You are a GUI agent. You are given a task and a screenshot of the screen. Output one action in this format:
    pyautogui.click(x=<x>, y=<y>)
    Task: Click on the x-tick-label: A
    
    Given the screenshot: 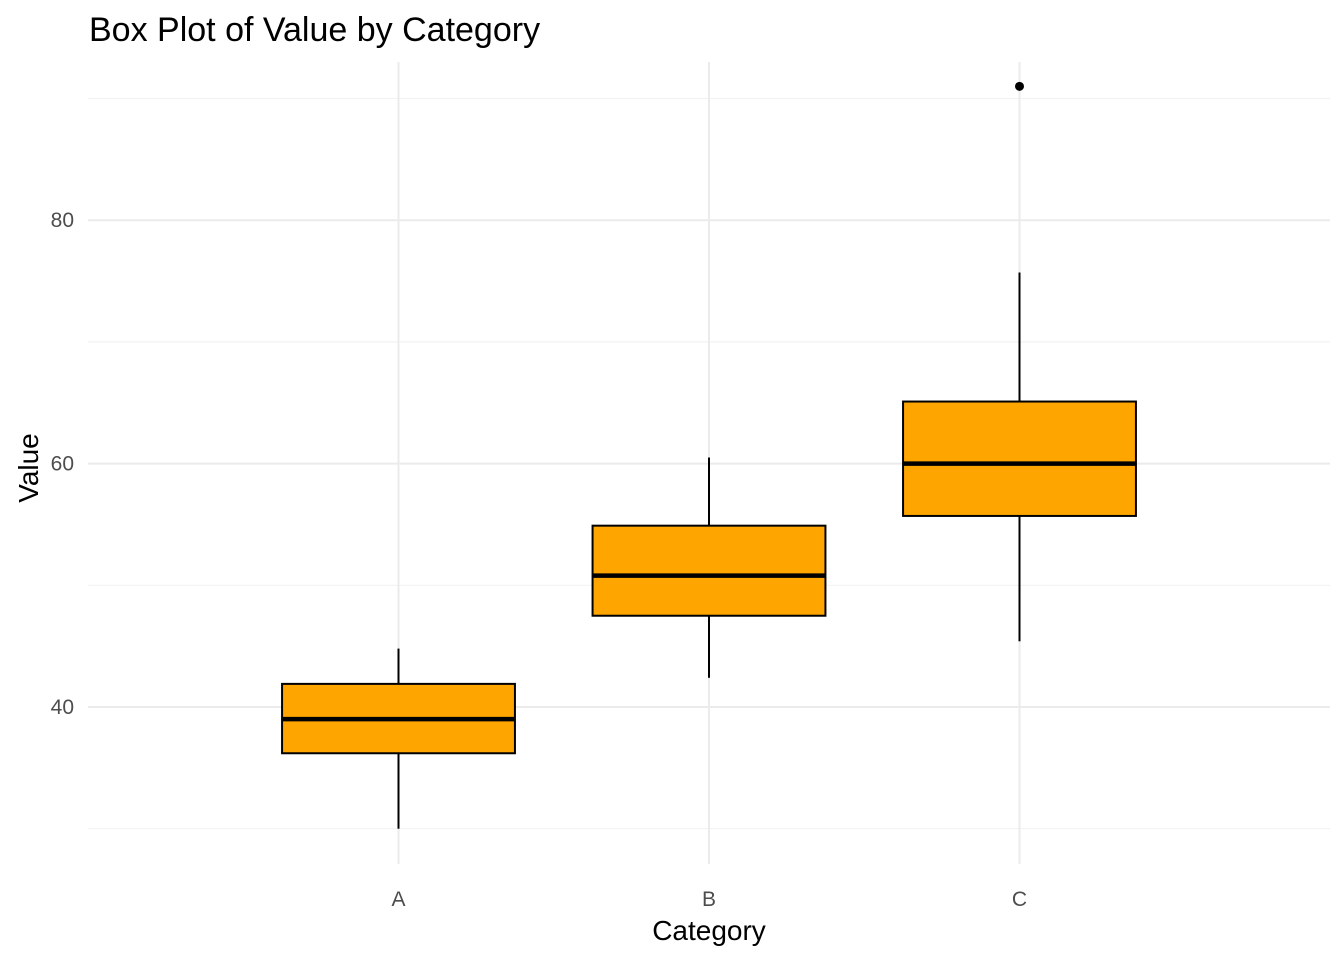 What is the action you would take?
    pyautogui.click(x=398, y=899)
    